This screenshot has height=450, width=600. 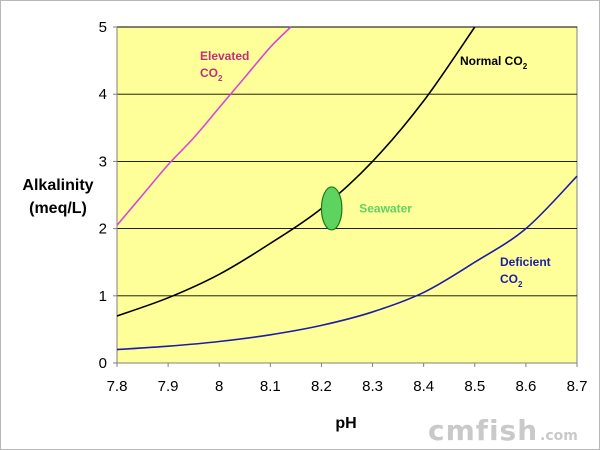 I want to click on x-tick-label: 8.5, so click(x=474, y=386).